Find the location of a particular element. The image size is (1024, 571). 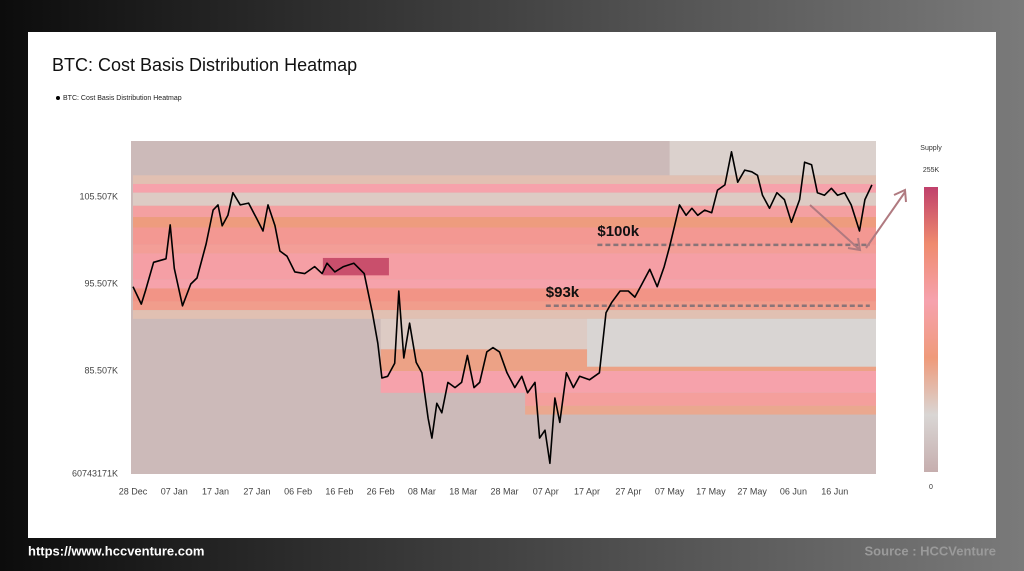

x-tick-label: 06 Feb is located at coordinates (298, 491).